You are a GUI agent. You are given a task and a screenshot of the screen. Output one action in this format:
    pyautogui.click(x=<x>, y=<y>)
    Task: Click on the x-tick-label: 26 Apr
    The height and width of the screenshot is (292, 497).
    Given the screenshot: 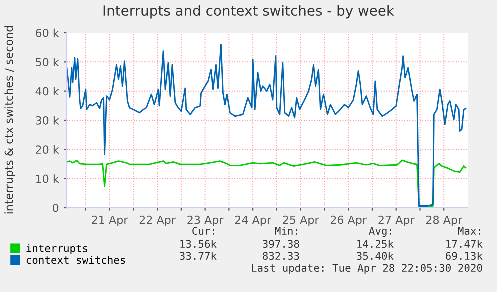 What is the action you would take?
    pyautogui.click(x=349, y=221)
    